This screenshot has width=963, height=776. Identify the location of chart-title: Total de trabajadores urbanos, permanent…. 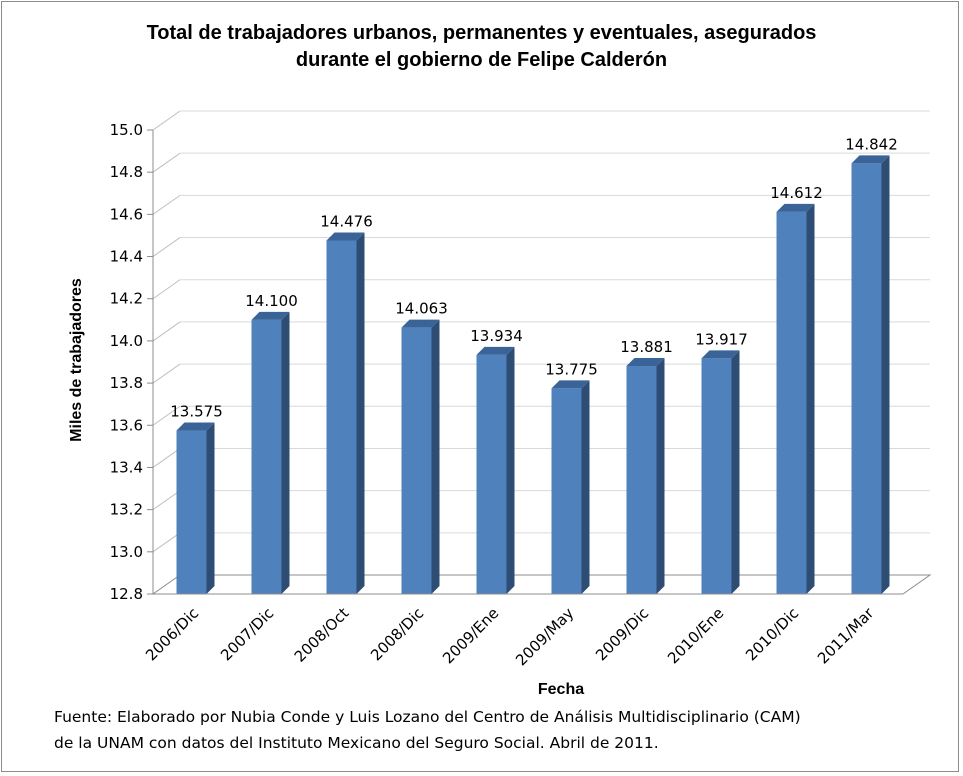
(481, 47).